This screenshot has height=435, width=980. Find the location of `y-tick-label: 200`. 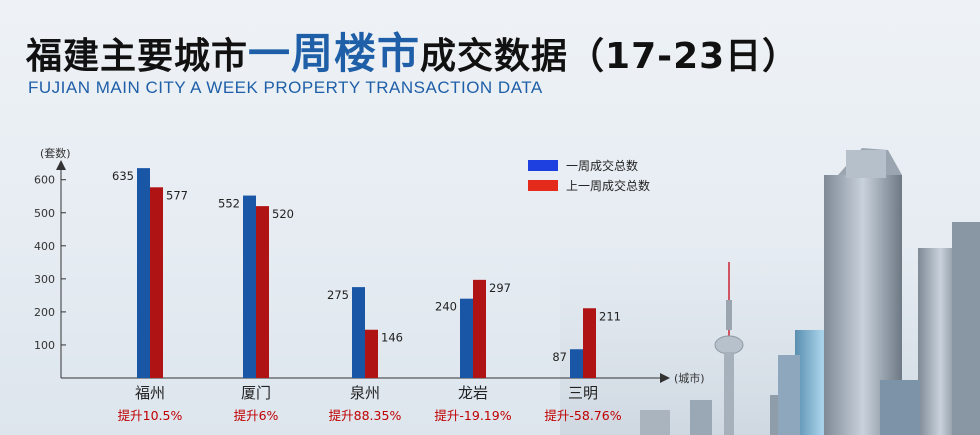

y-tick-label: 200 is located at coordinates (44, 312).